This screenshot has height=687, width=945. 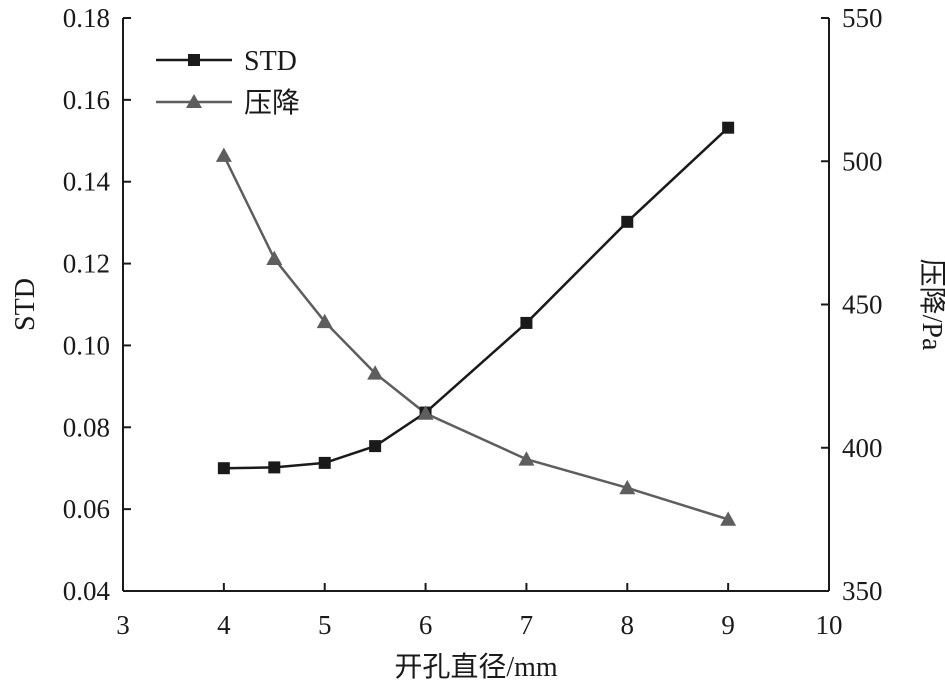 What do you see at coordinates (862, 18) in the screenshot?
I see `y2-tick-label: 550` at bounding box center [862, 18].